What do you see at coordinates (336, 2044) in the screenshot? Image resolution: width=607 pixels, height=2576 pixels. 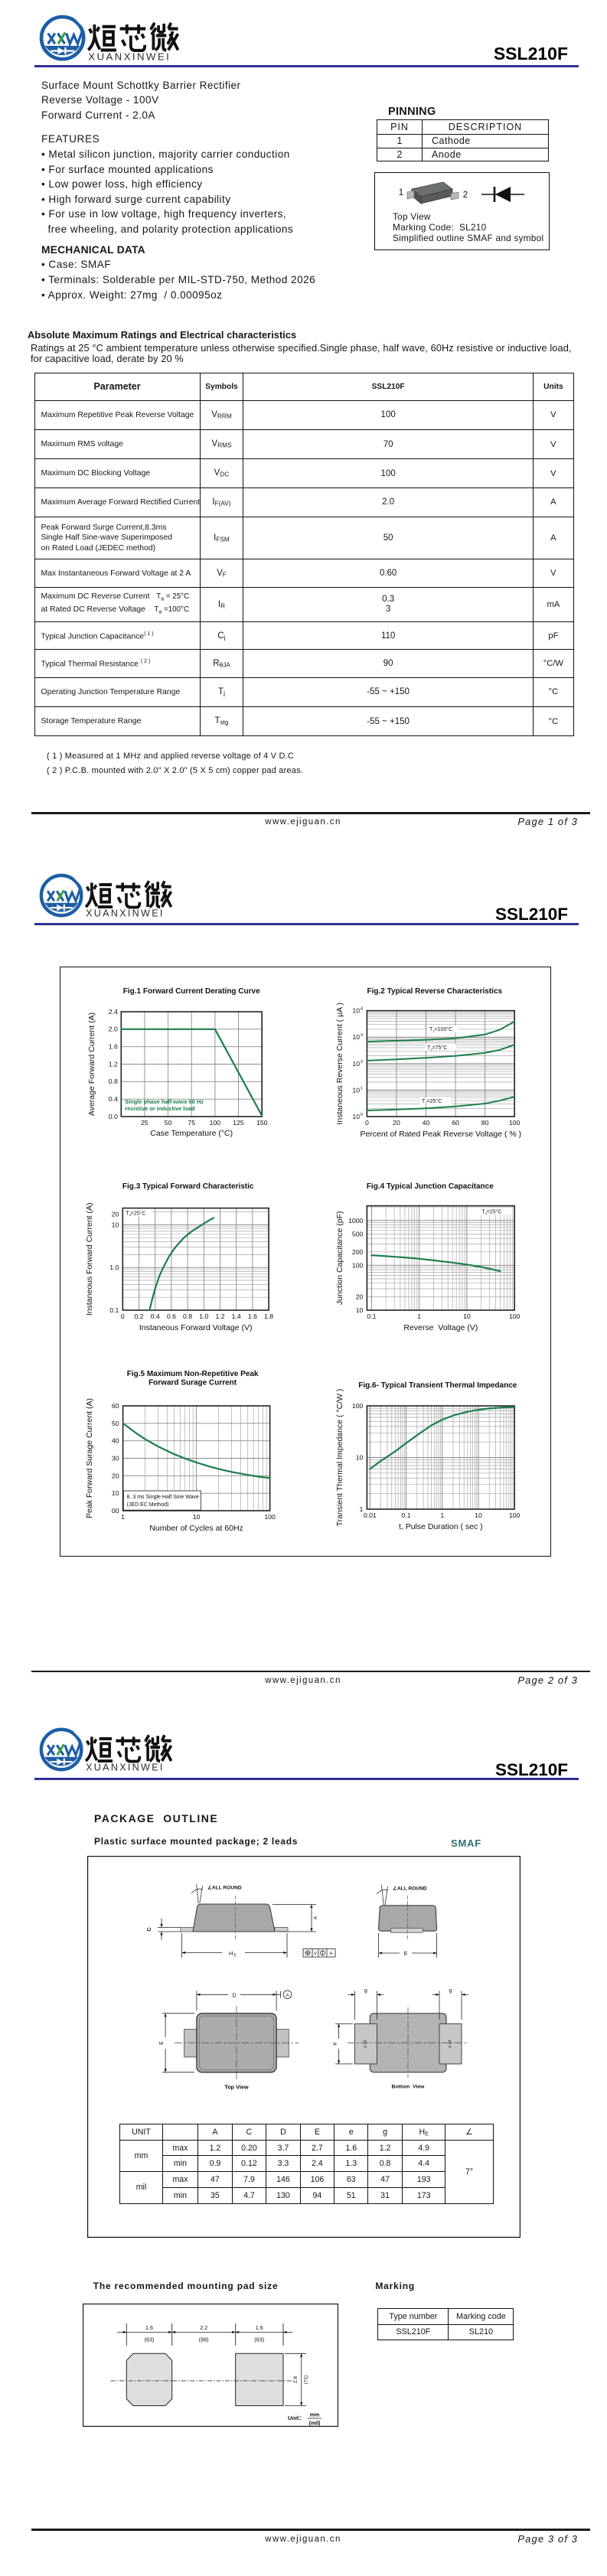 I see `svg-text: e` at bounding box center [336, 2044].